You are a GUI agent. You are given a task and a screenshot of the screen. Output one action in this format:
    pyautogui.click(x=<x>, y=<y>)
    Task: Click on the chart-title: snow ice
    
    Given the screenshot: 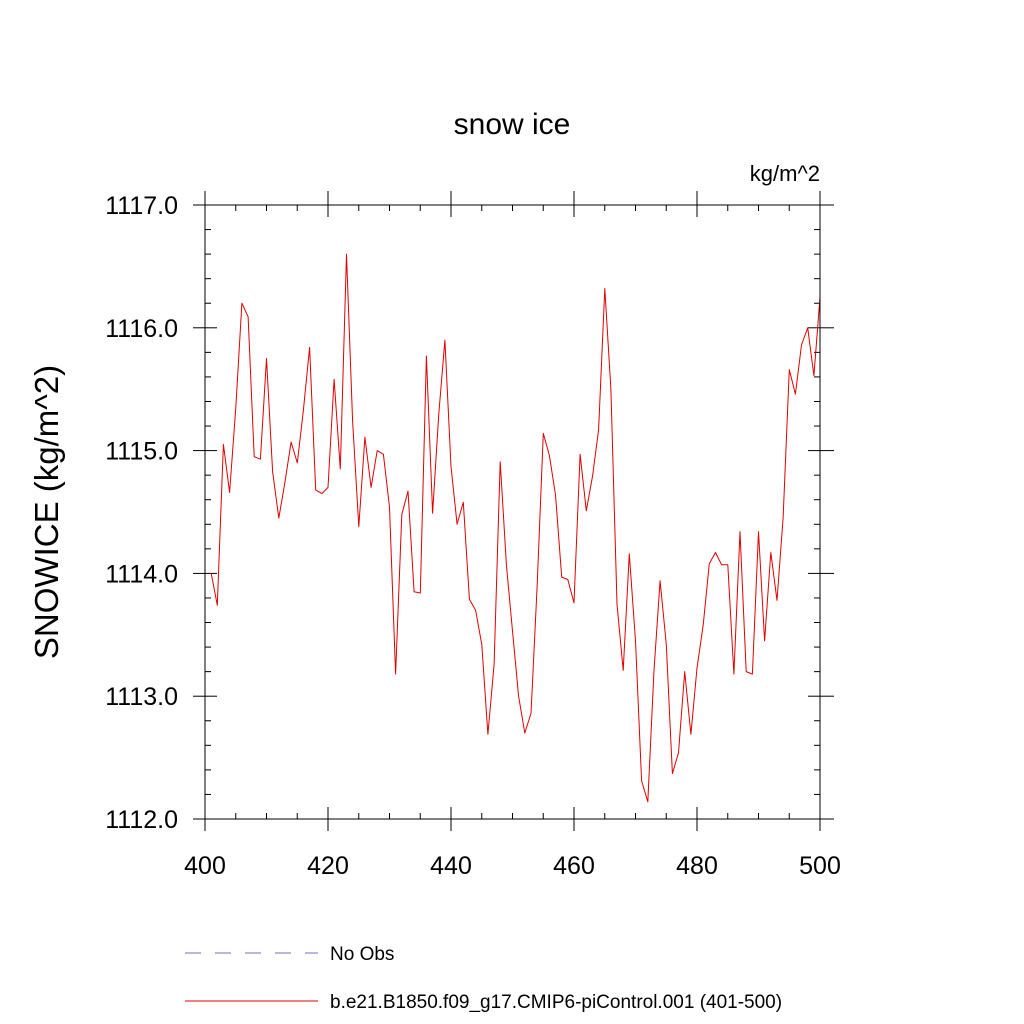 What is the action you would take?
    pyautogui.click(x=512, y=124)
    